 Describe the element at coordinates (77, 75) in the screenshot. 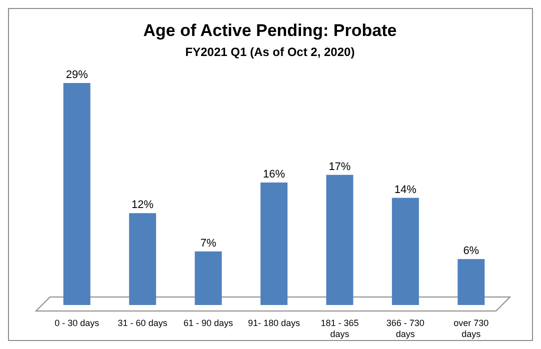

I see `data-label: 29%` at that location.